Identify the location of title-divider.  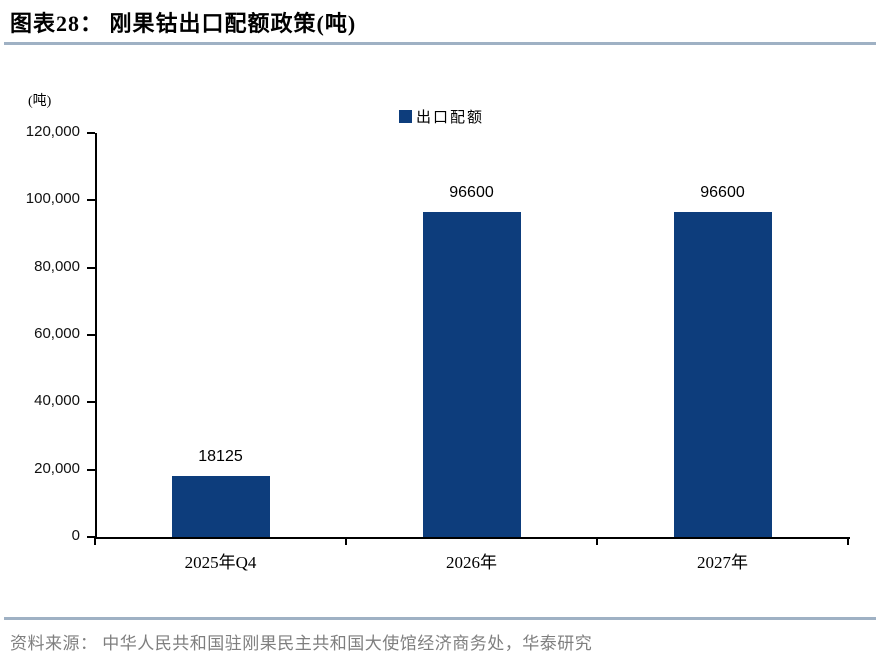
(440, 43).